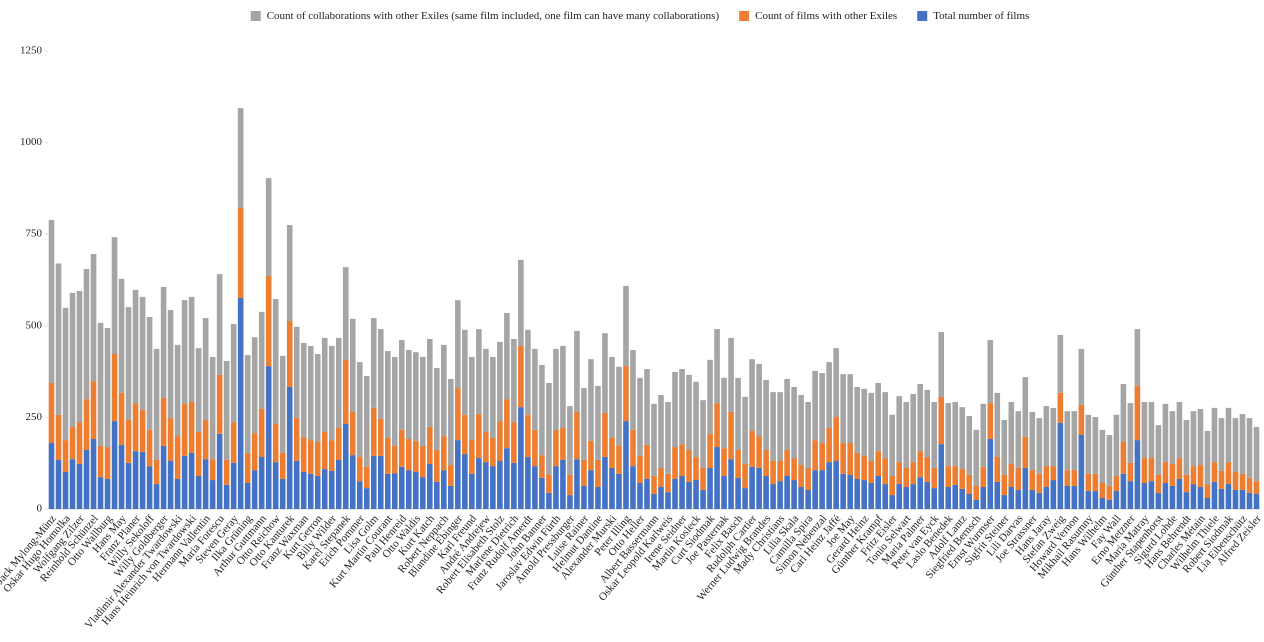 This screenshot has width=1264, height=642. Describe the element at coordinates (255, 16) in the screenshot. I see `legend-swatch` at that location.